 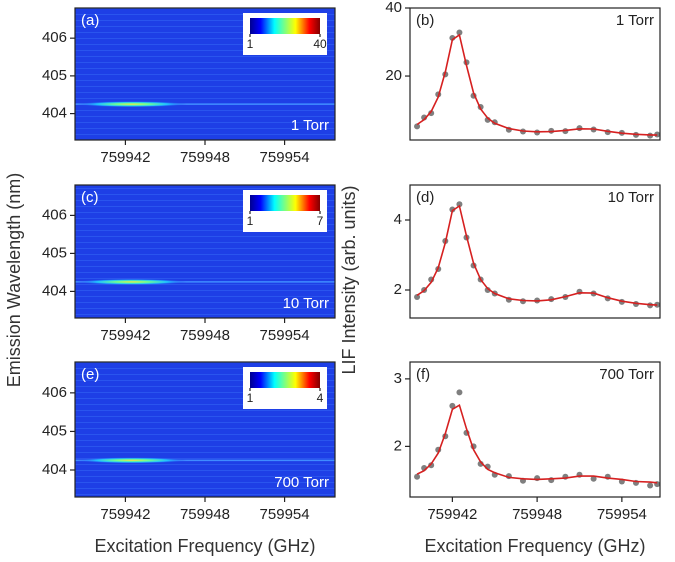 What do you see at coordinates (349, 279) in the screenshot?
I see `y-axis-title: LIF Intensity (arb. units)` at bounding box center [349, 279].